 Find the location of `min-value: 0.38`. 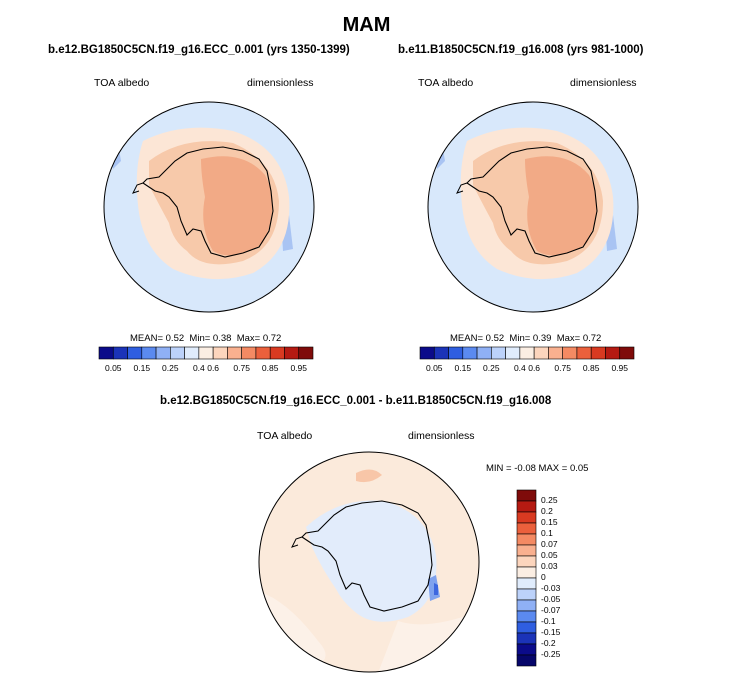

min-value: 0.38 is located at coordinates (222, 338).